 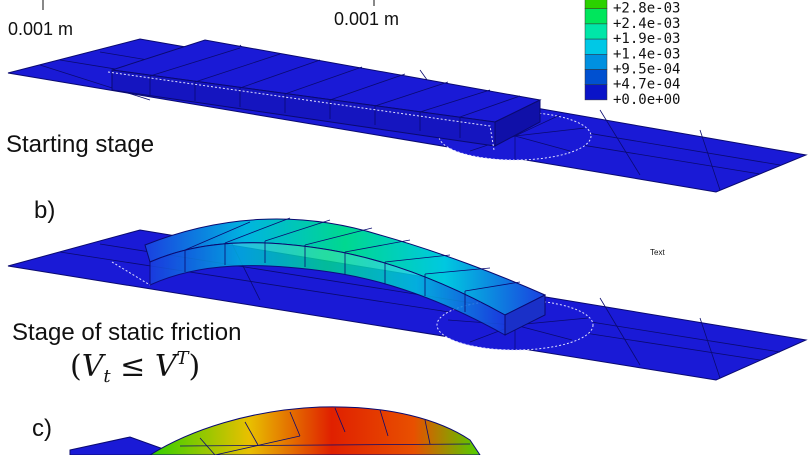 I want to click on panel-a-stage-label: Starting stage, so click(x=80, y=144).